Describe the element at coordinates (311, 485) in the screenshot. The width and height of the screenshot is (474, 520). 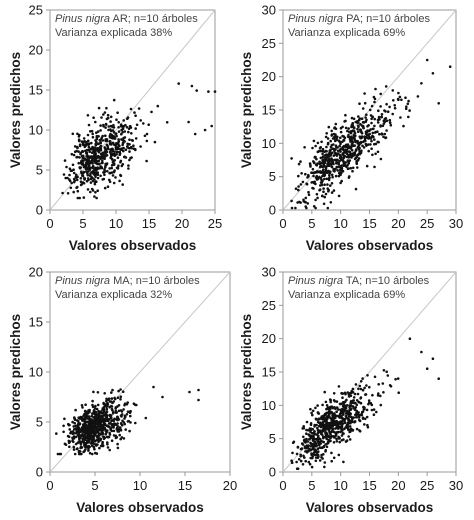
I see `x-tick-label: 5` at that location.